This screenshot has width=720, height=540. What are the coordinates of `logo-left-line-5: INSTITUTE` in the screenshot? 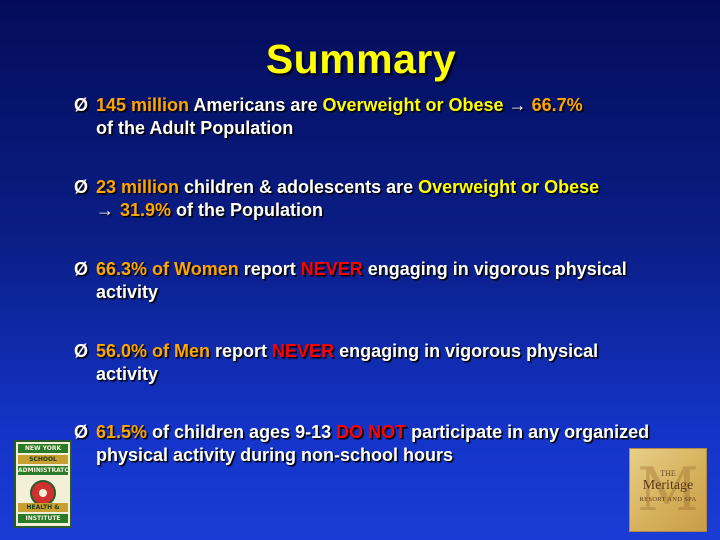 It's located at (43, 518).